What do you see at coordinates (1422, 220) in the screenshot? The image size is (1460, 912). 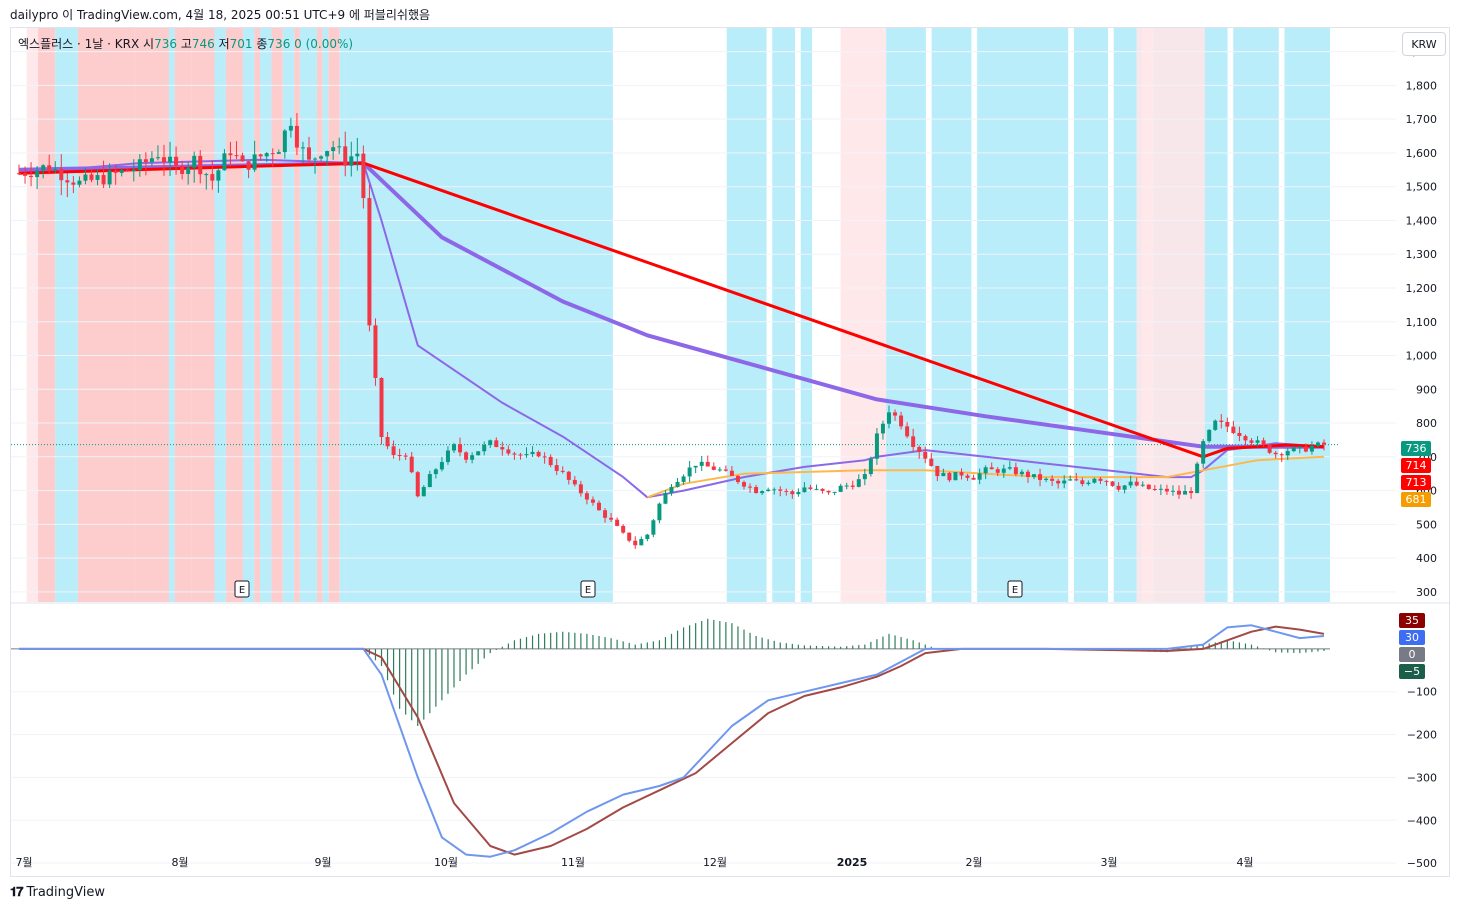 I see `price-tick-label: 1,400` at bounding box center [1422, 220].